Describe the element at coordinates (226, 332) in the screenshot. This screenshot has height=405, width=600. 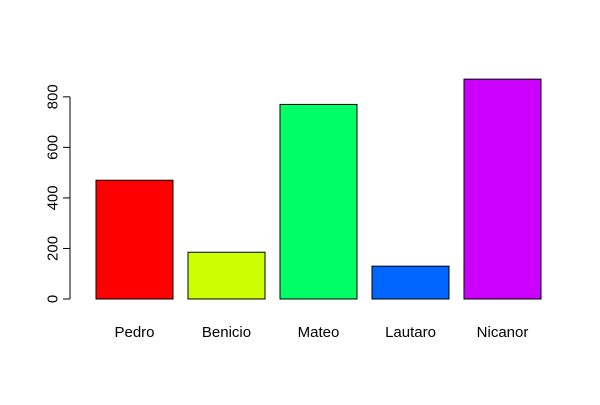
I see `x-tick-label: Benicio` at that location.